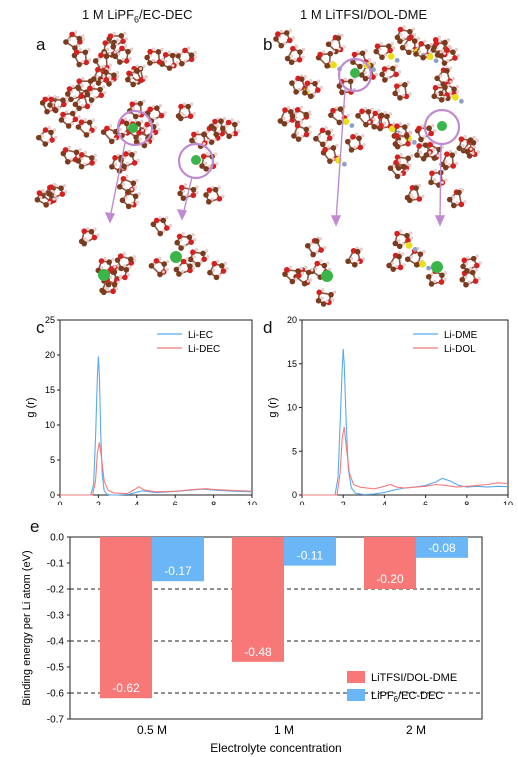 The height and width of the screenshot is (757, 518). I want to click on sulfur-atom, so click(391, 56).